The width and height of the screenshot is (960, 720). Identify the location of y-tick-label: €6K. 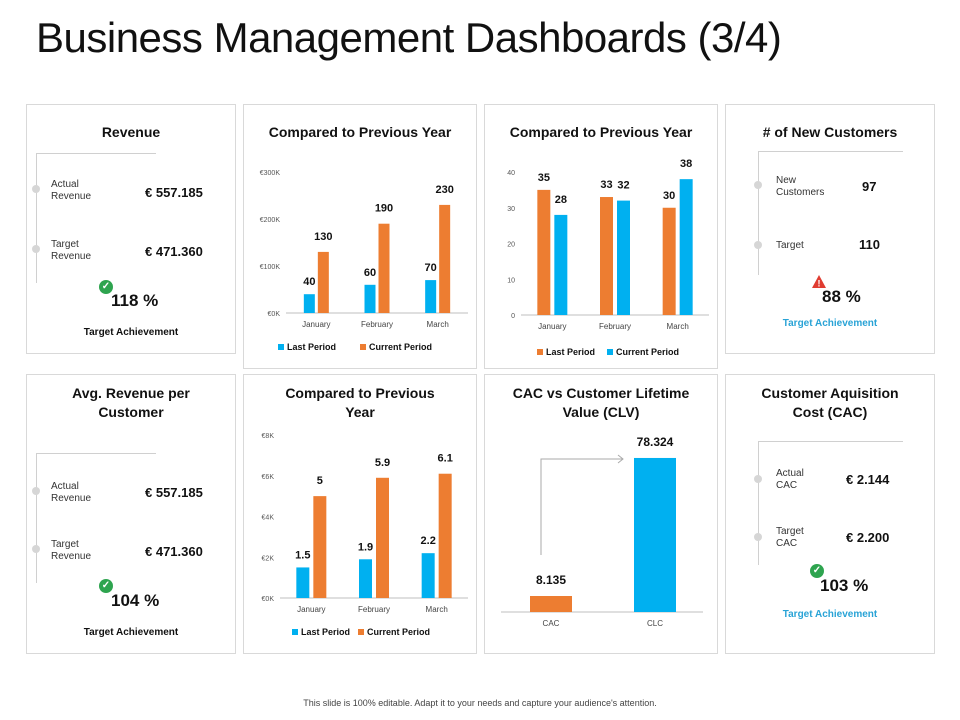
(268, 477).